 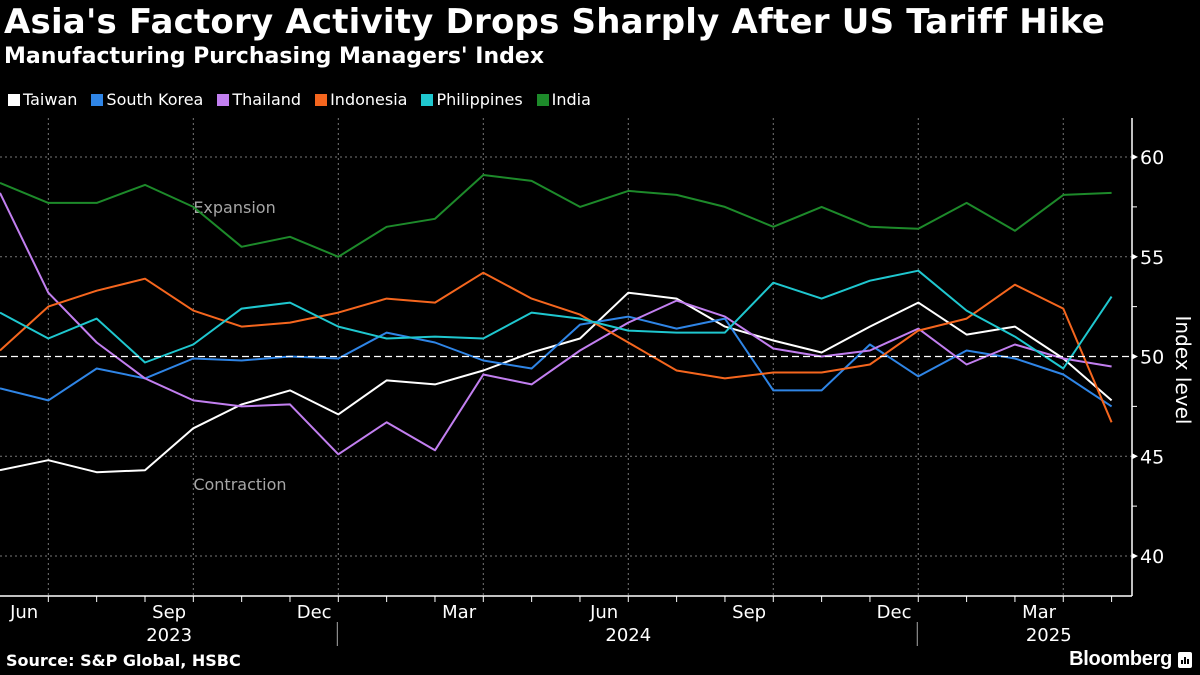 What do you see at coordinates (1049, 635) in the screenshot?
I see `x-year-label: 2025` at bounding box center [1049, 635].